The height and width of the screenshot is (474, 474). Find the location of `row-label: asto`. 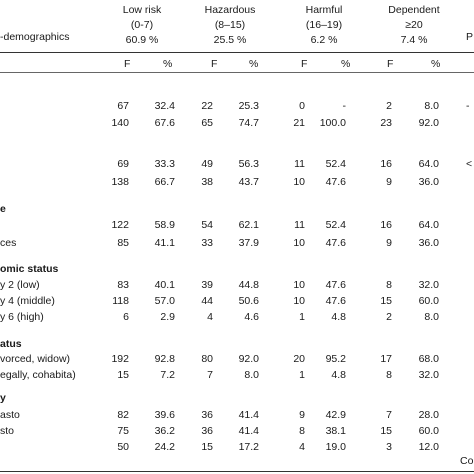

row-label: asto is located at coordinates (10, 415).